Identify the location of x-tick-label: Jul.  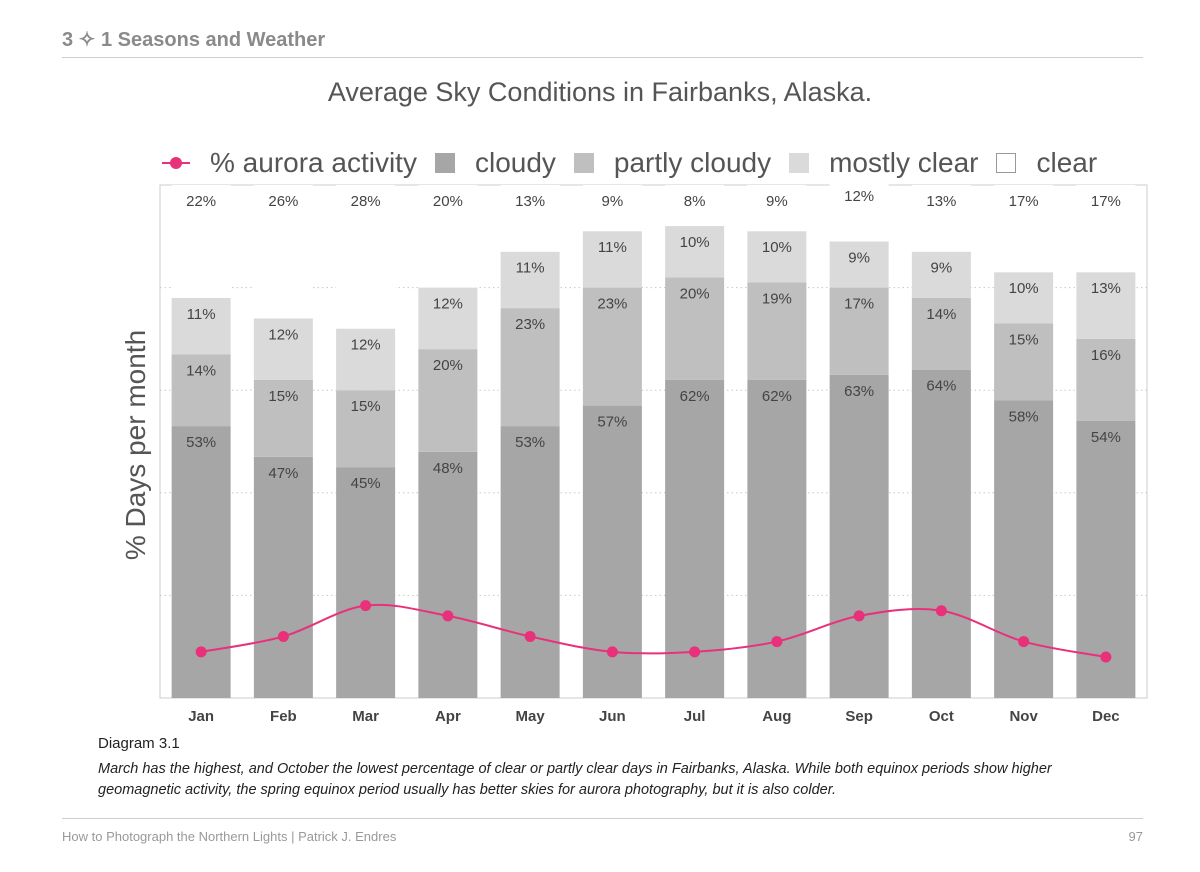
(695, 716).